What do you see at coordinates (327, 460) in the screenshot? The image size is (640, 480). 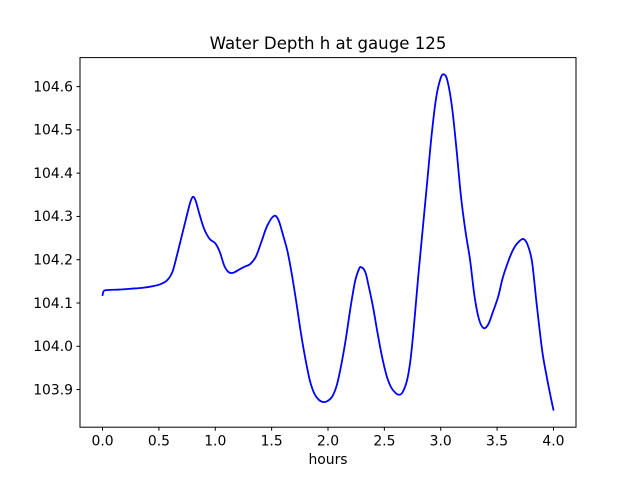 I see `x-axis-label: hours` at bounding box center [327, 460].